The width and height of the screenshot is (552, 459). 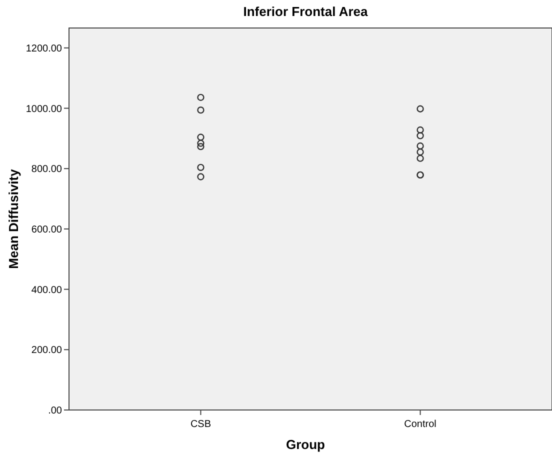 I want to click on y-tick-label: 1000.00, so click(x=44, y=109).